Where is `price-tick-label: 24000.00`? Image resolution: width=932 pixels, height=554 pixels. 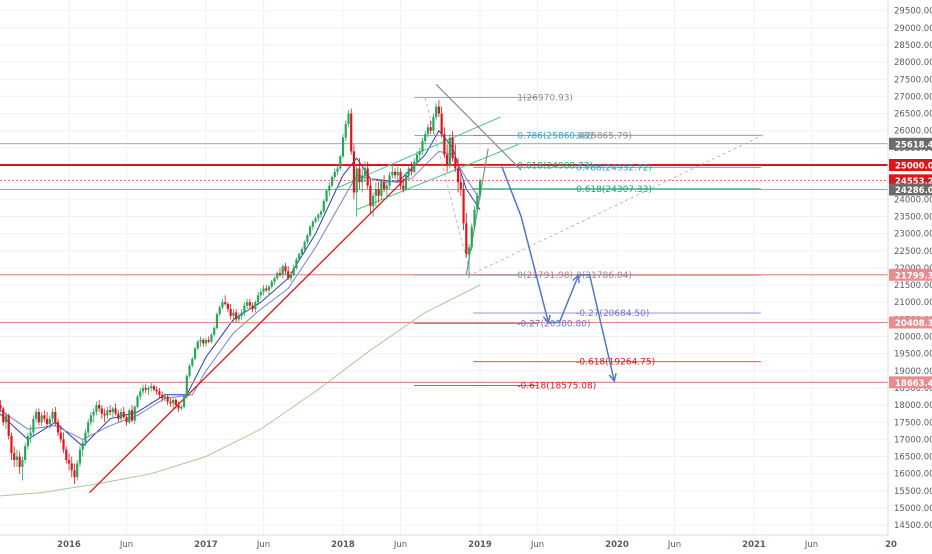 price-tick-label: 24000.00 is located at coordinates (913, 200).